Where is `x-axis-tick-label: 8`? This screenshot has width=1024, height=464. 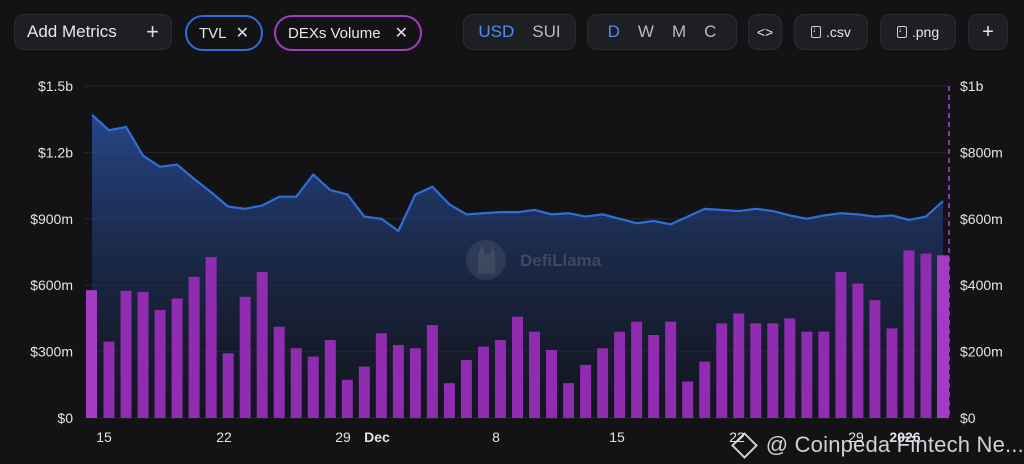
x-axis-tick-label: 8 is located at coordinates (496, 437).